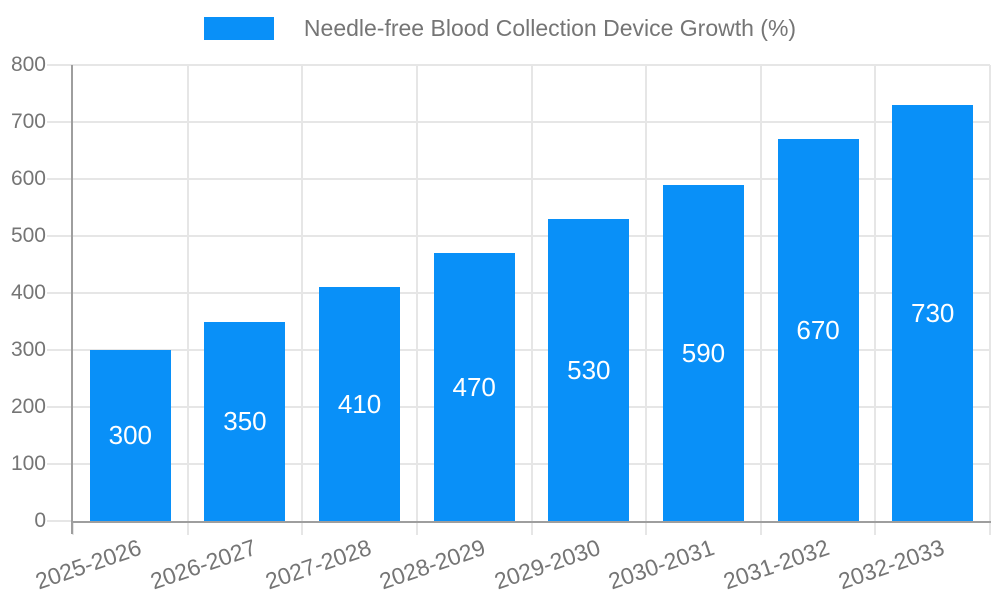 This screenshot has height=600, width=1000. What do you see at coordinates (238, 28) in the screenshot?
I see `legend-swatch` at bounding box center [238, 28].